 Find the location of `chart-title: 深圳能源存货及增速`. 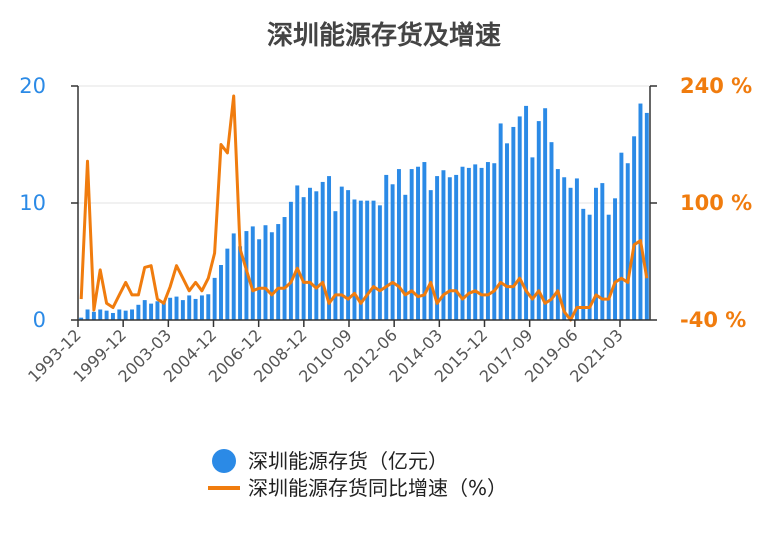

chart-title: 深圳能源存货及增速 is located at coordinates (384, 35).